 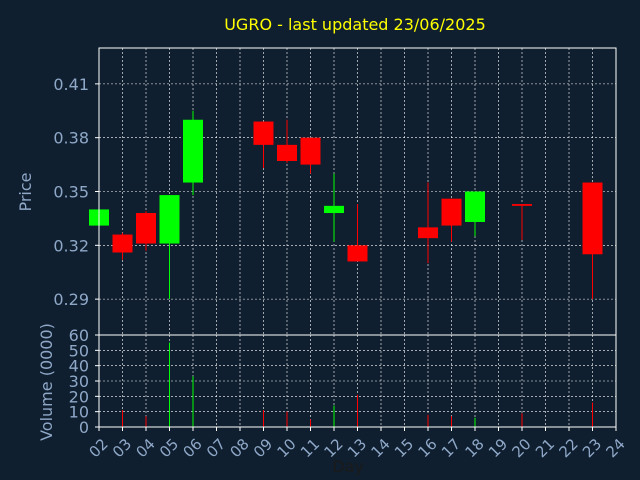 What do you see at coordinates (475, 448) in the screenshot?
I see `day-x-tick-label: 18` at bounding box center [475, 448].